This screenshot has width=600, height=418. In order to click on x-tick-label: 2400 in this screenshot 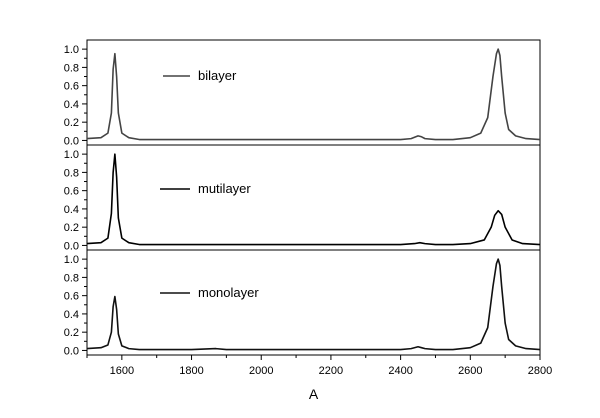, I will do `click(400, 371)`.